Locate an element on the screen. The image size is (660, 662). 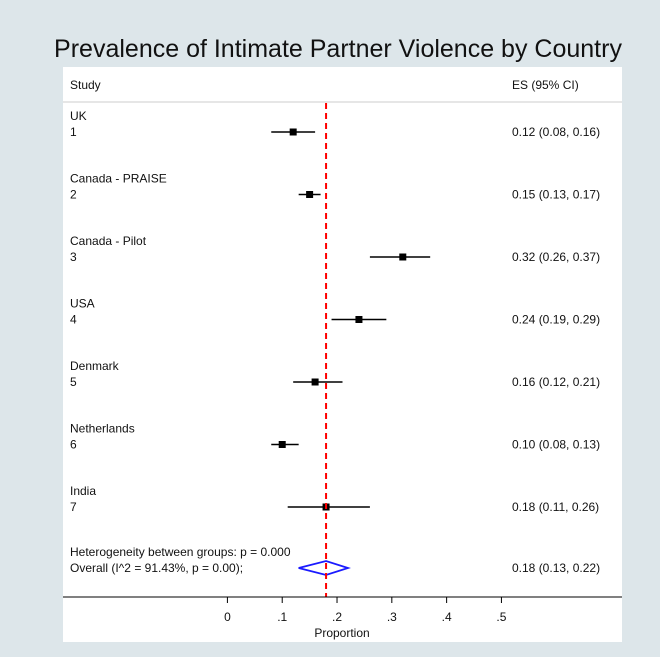
study-id: 2 is located at coordinates (73, 195).